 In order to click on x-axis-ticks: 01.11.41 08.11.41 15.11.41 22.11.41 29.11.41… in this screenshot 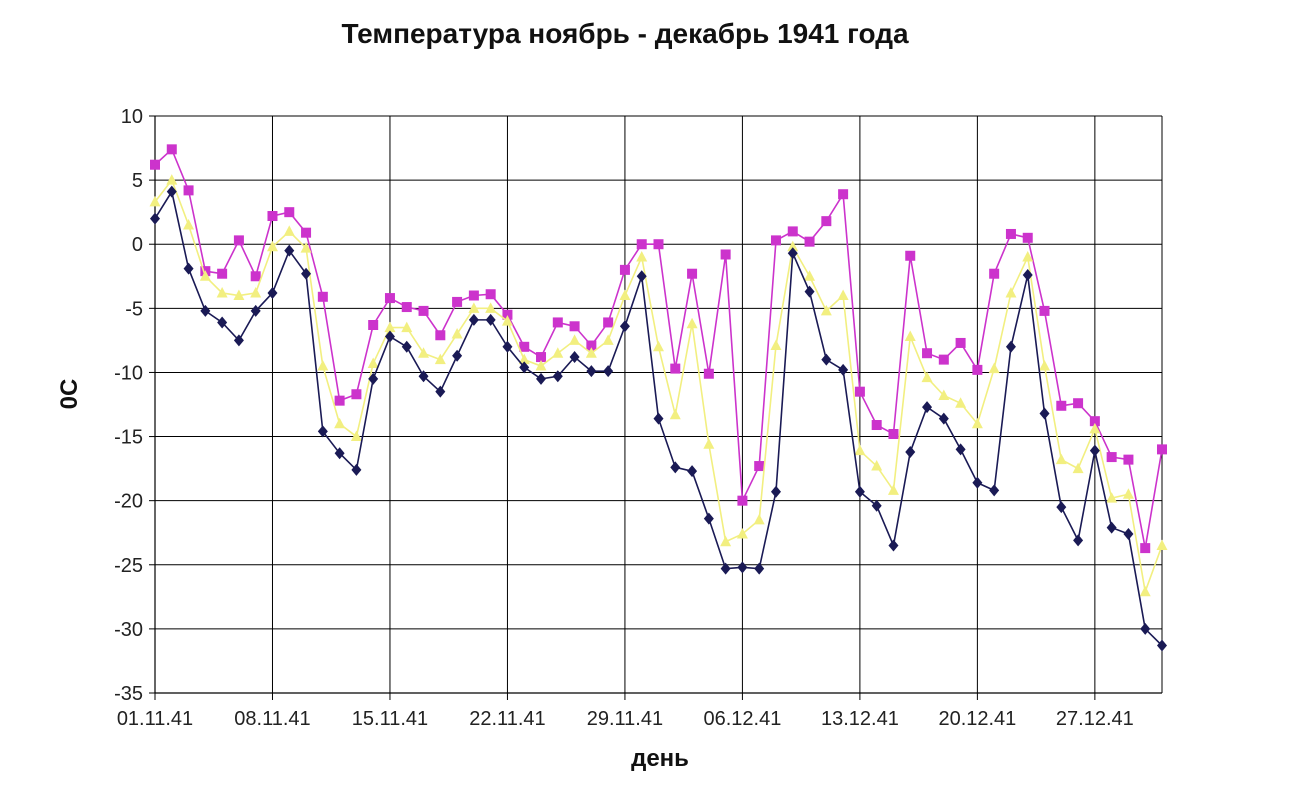, I will do `click(625, 711)`.